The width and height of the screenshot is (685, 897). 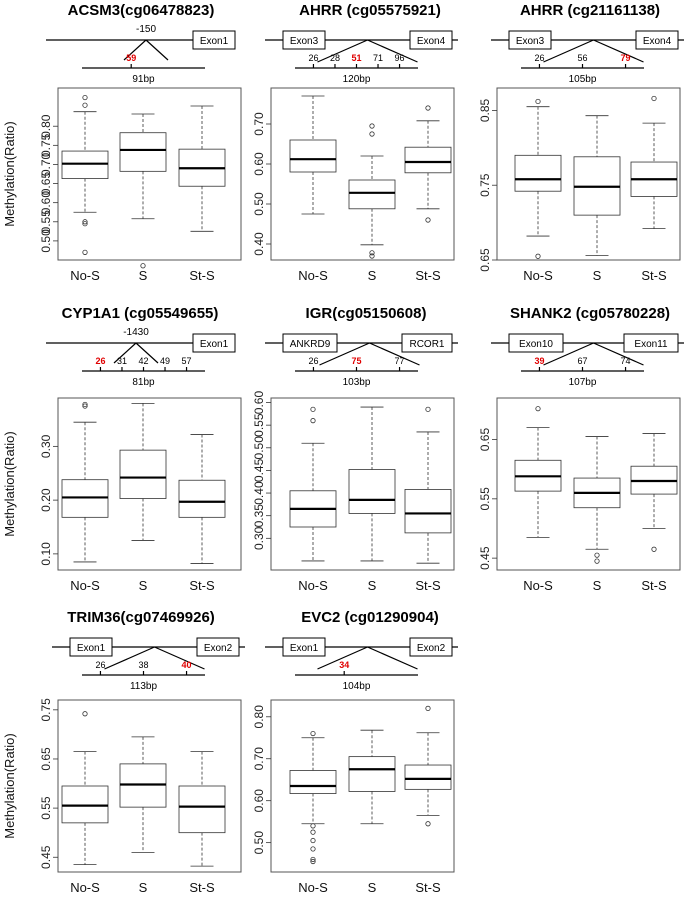 I want to click on gene-structure-diagram: Exon10 Exon11 39 67 74 107bp, so click(x=587, y=360).